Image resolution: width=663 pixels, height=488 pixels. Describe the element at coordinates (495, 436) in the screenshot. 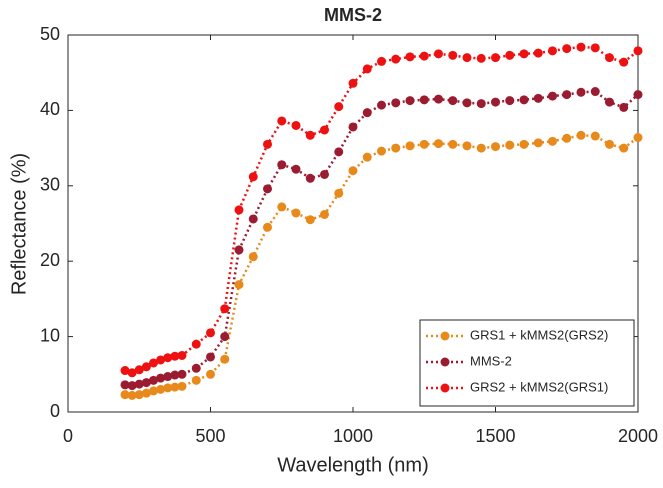

I see `x-tick-label: 1500` at that location.